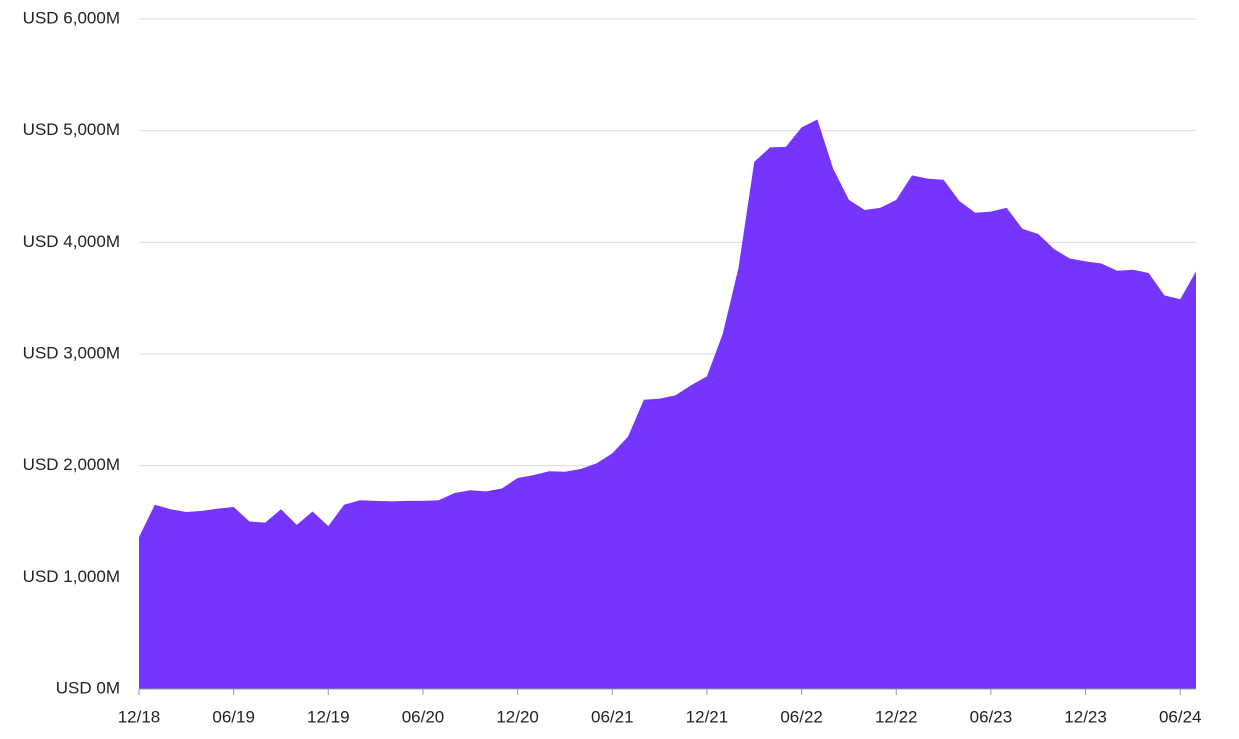 Image resolution: width=1239 pixels, height=739 pixels. I want to click on x-tick-label: 12/20, so click(517, 716).